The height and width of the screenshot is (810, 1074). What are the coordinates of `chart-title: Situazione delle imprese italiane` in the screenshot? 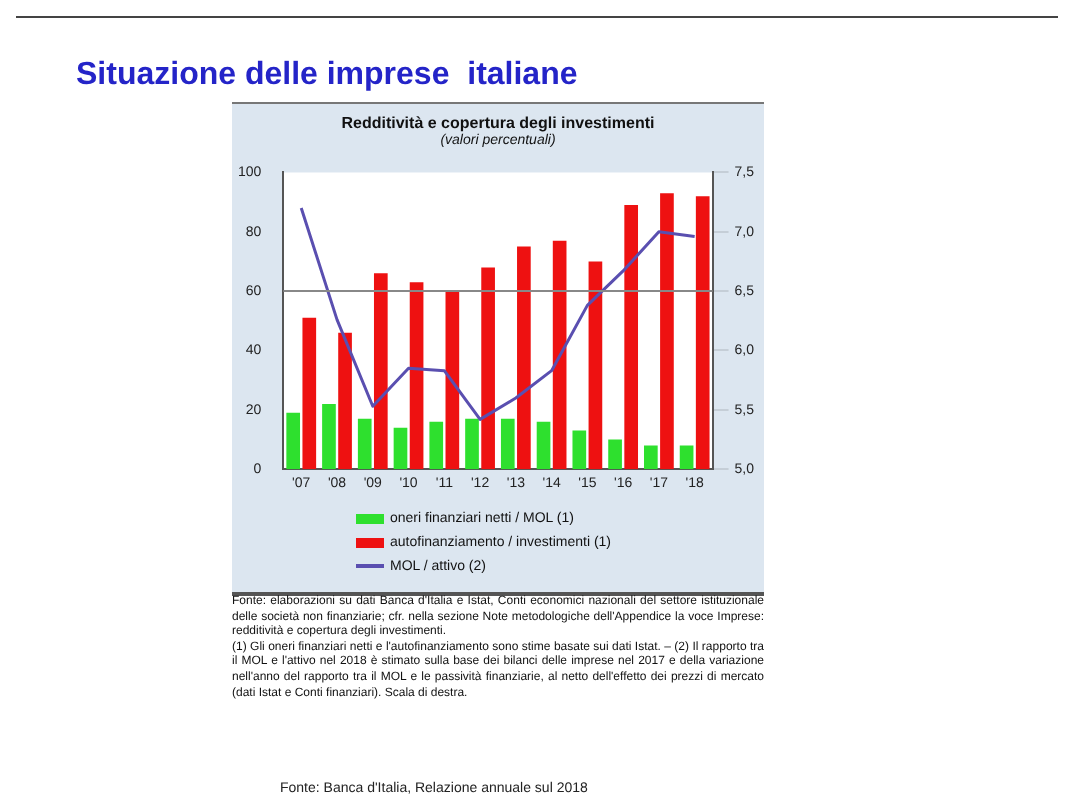 It's located at (327, 76).